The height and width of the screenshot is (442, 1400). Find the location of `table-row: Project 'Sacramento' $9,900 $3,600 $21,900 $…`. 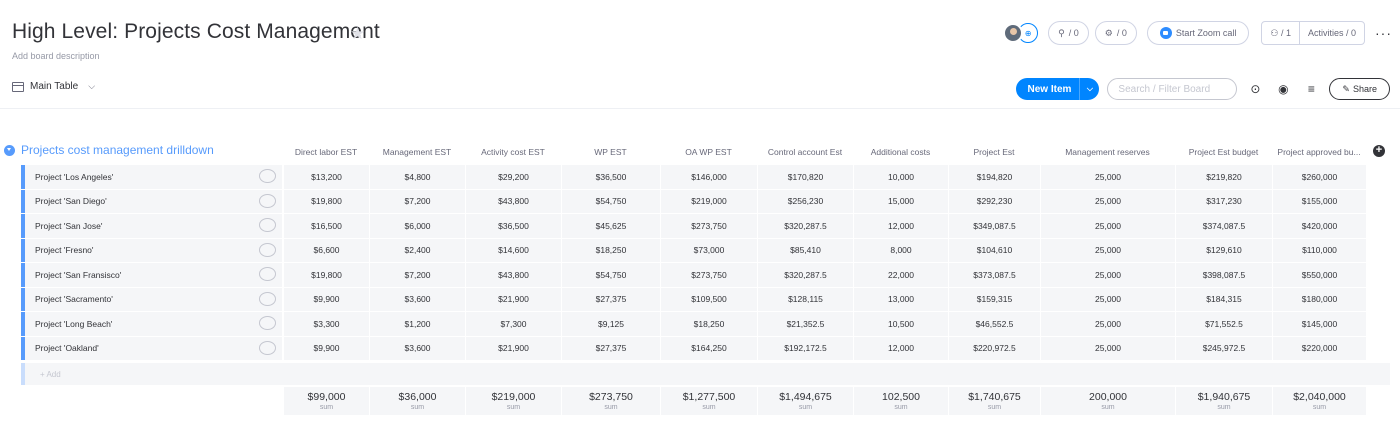

table-row: Project 'Sacramento' $9,900 $3,600 $21,900 $… is located at coordinates (705, 299).